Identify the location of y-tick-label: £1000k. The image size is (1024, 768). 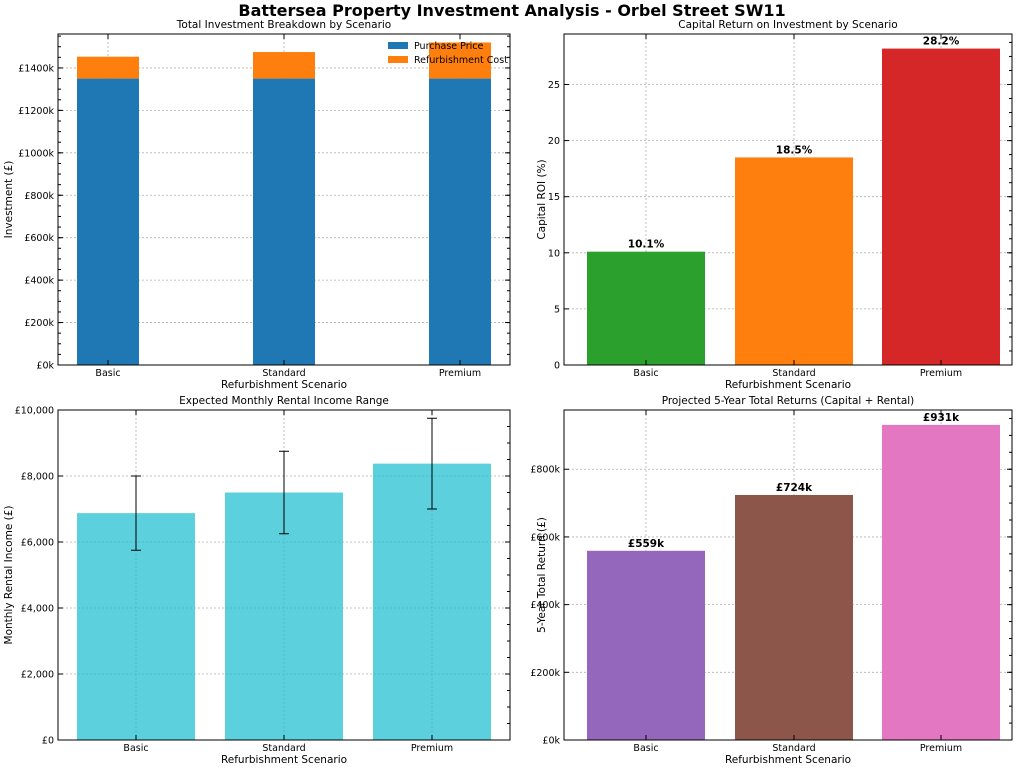
(36, 153).